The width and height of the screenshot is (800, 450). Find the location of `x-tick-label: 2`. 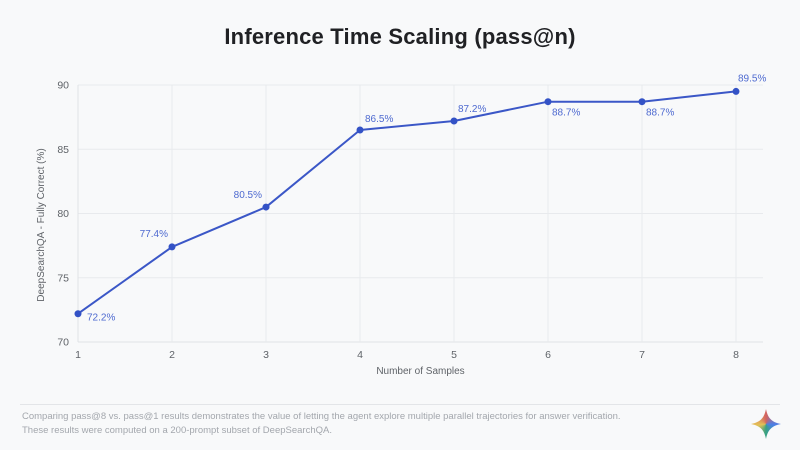

x-tick-label: 2 is located at coordinates (172, 355).